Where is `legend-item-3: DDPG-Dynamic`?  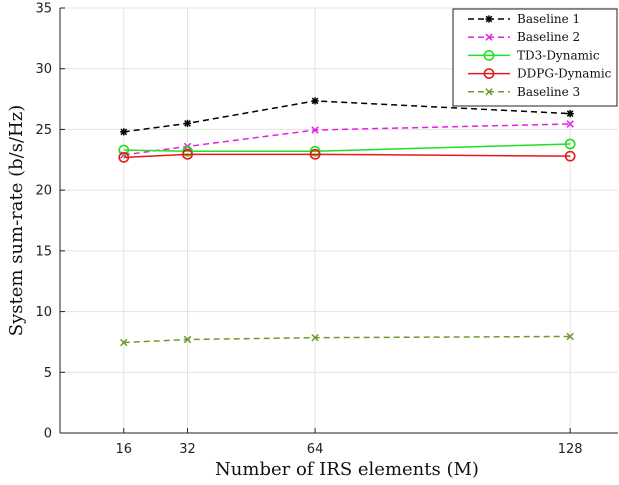
legend-item-3: DDPG-Dynamic is located at coordinates (540, 74).